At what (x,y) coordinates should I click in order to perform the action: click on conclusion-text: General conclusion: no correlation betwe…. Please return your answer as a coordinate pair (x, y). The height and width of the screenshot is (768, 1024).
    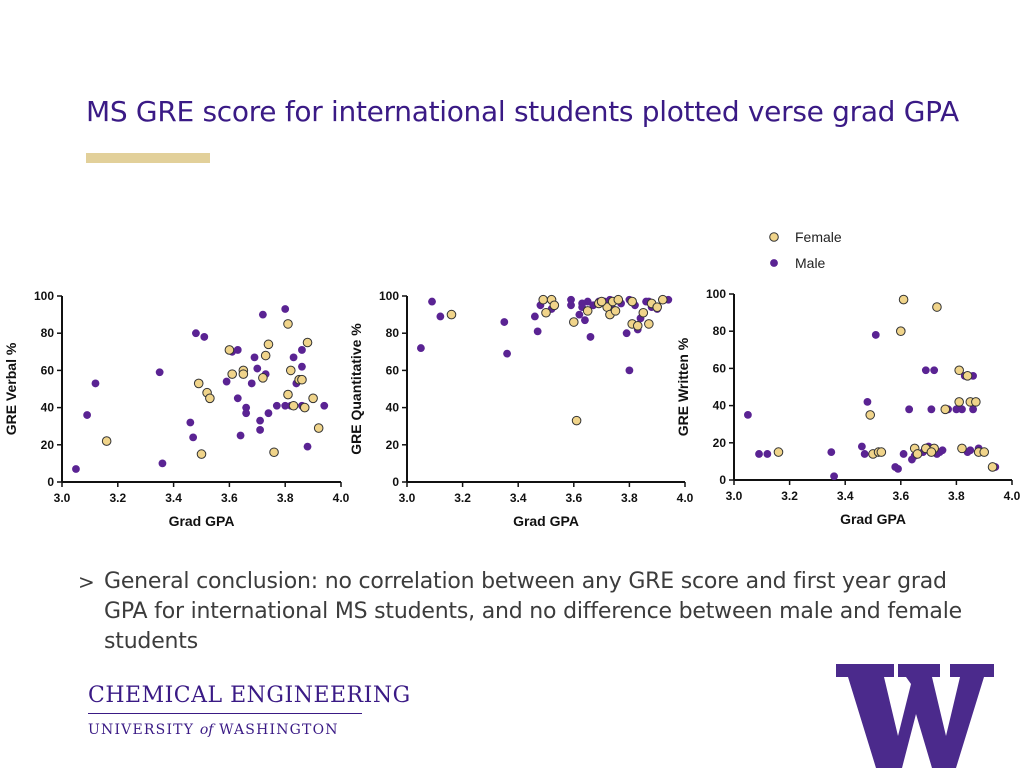
    Looking at the image, I should click on (533, 611).